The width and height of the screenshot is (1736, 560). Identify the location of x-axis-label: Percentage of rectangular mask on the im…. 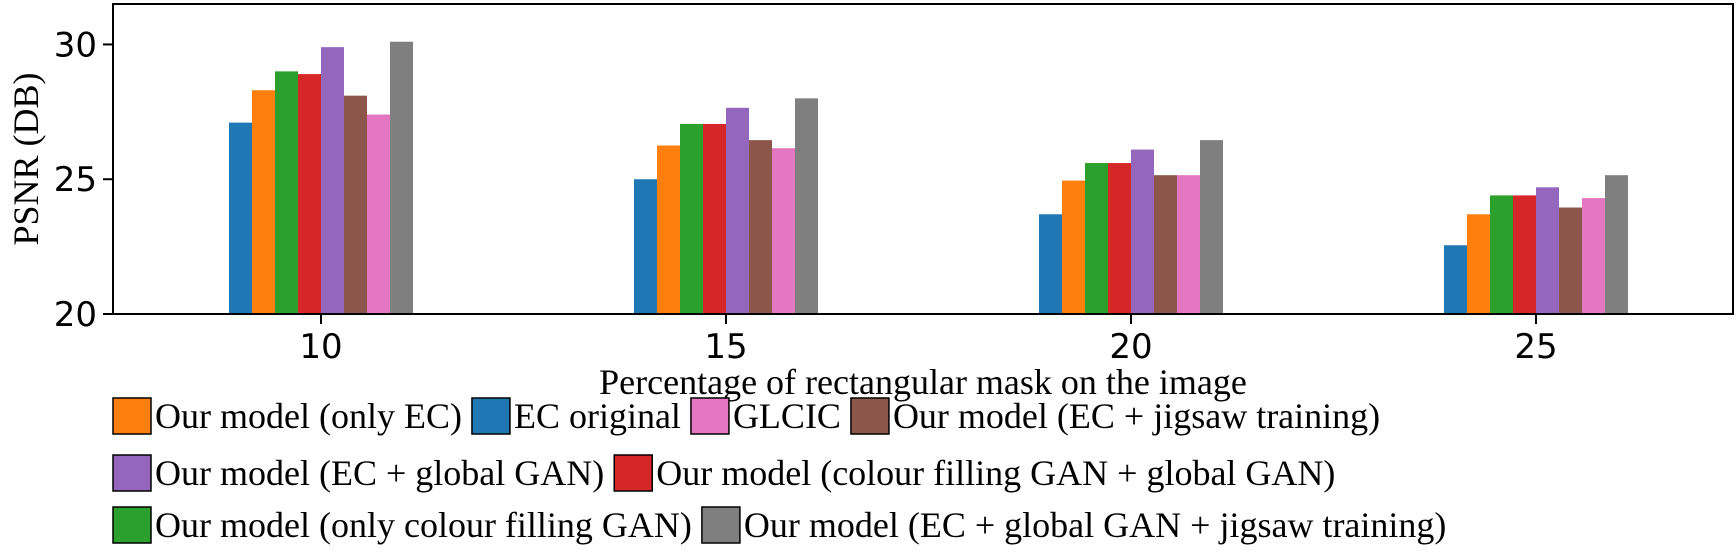
(923, 382).